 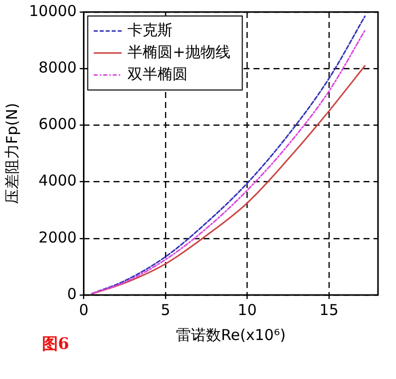 I want to click on y-tick-label: 0, so click(x=72, y=293).